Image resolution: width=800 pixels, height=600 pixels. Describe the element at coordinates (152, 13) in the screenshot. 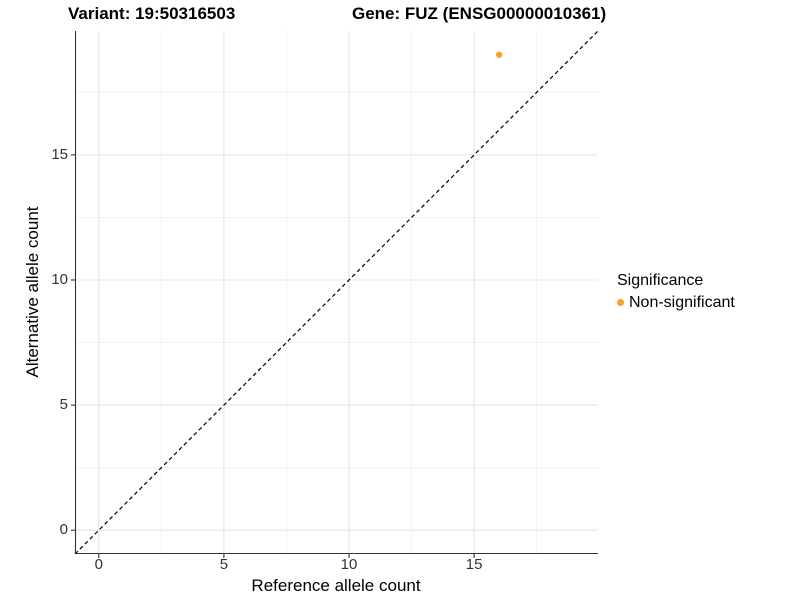

I see `variant-title: Variant: 19:50316503` at that location.